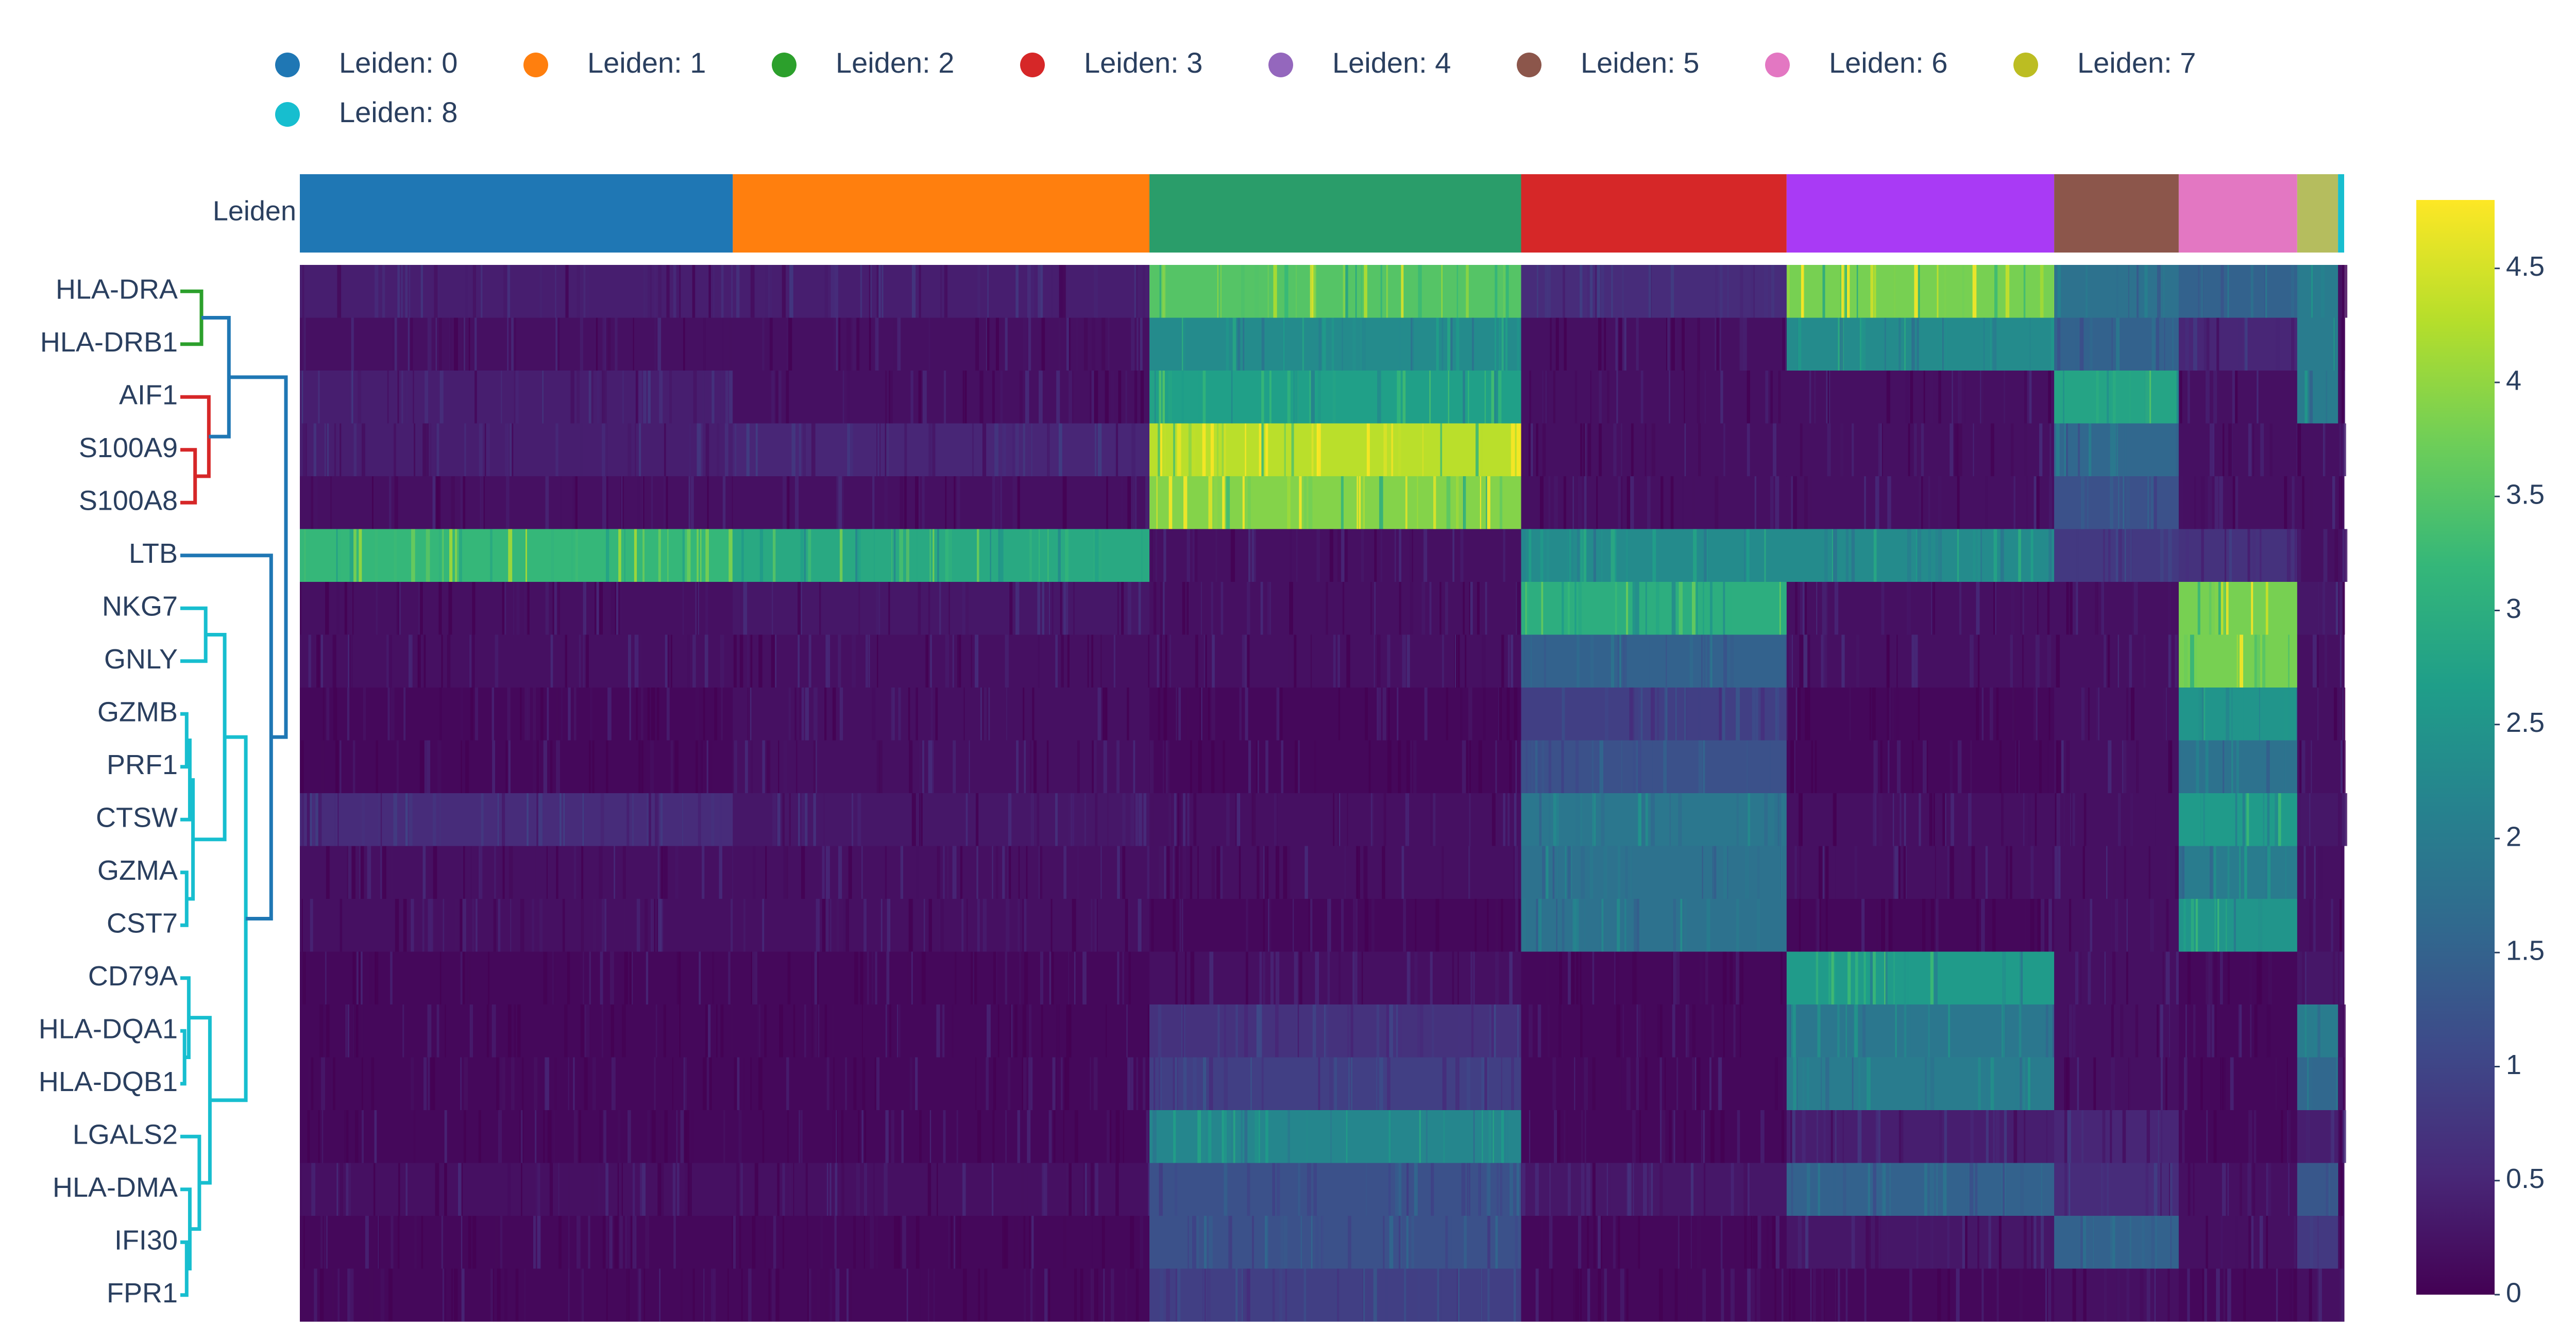 The width and height of the screenshot is (2576, 1340). Describe the element at coordinates (2136, 62) in the screenshot. I see `legend-label-7: Leiden: 7` at that location.